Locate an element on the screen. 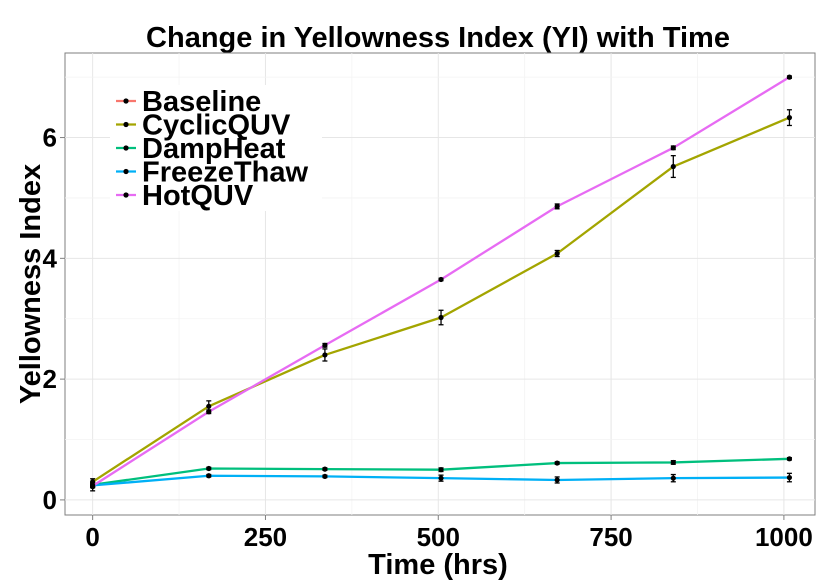 This screenshot has height=588, width=830. legend-background is located at coordinates (216, 148).